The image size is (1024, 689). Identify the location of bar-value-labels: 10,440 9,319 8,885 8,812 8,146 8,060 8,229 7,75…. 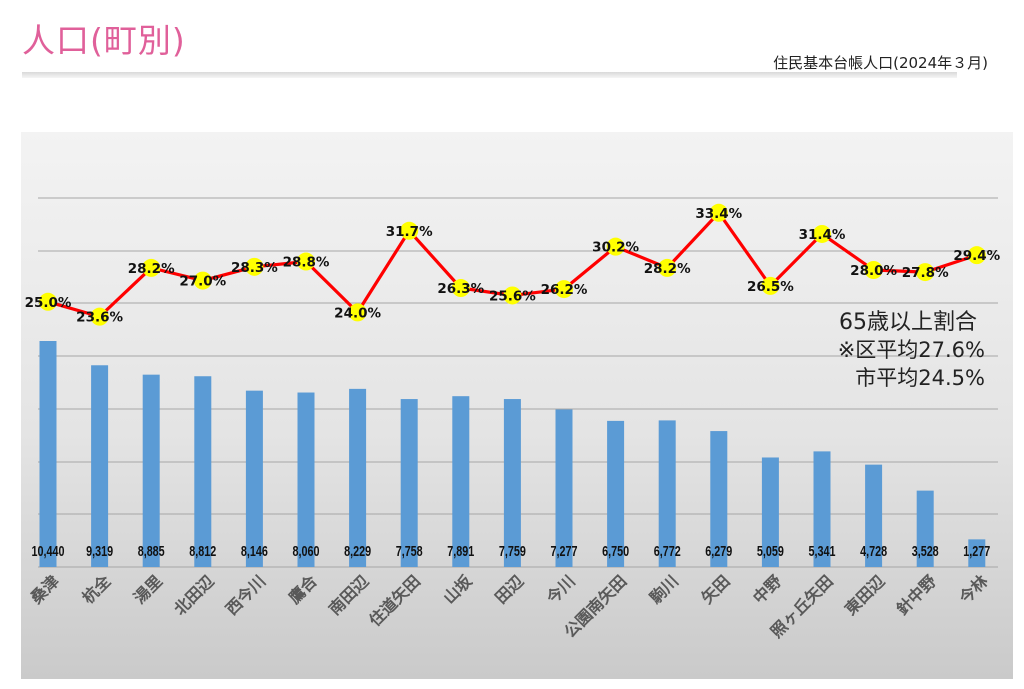
(511, 550).